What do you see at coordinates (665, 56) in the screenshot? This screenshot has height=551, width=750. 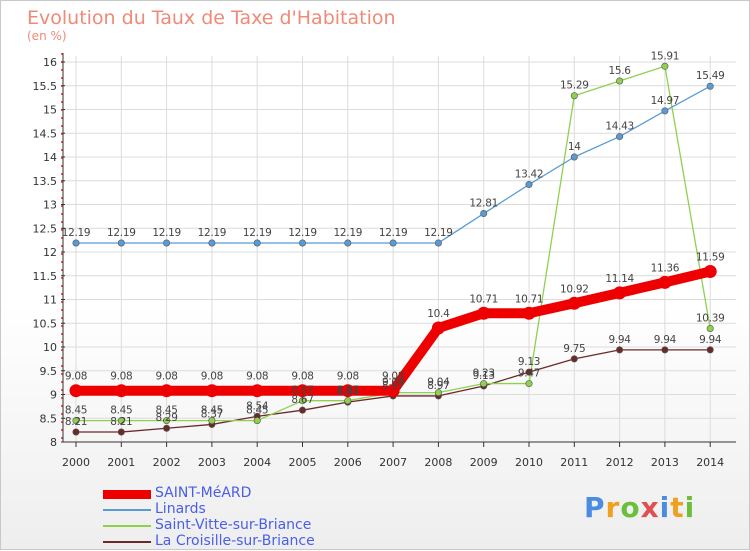 I see `data-label: 15.91` at bounding box center [665, 56].